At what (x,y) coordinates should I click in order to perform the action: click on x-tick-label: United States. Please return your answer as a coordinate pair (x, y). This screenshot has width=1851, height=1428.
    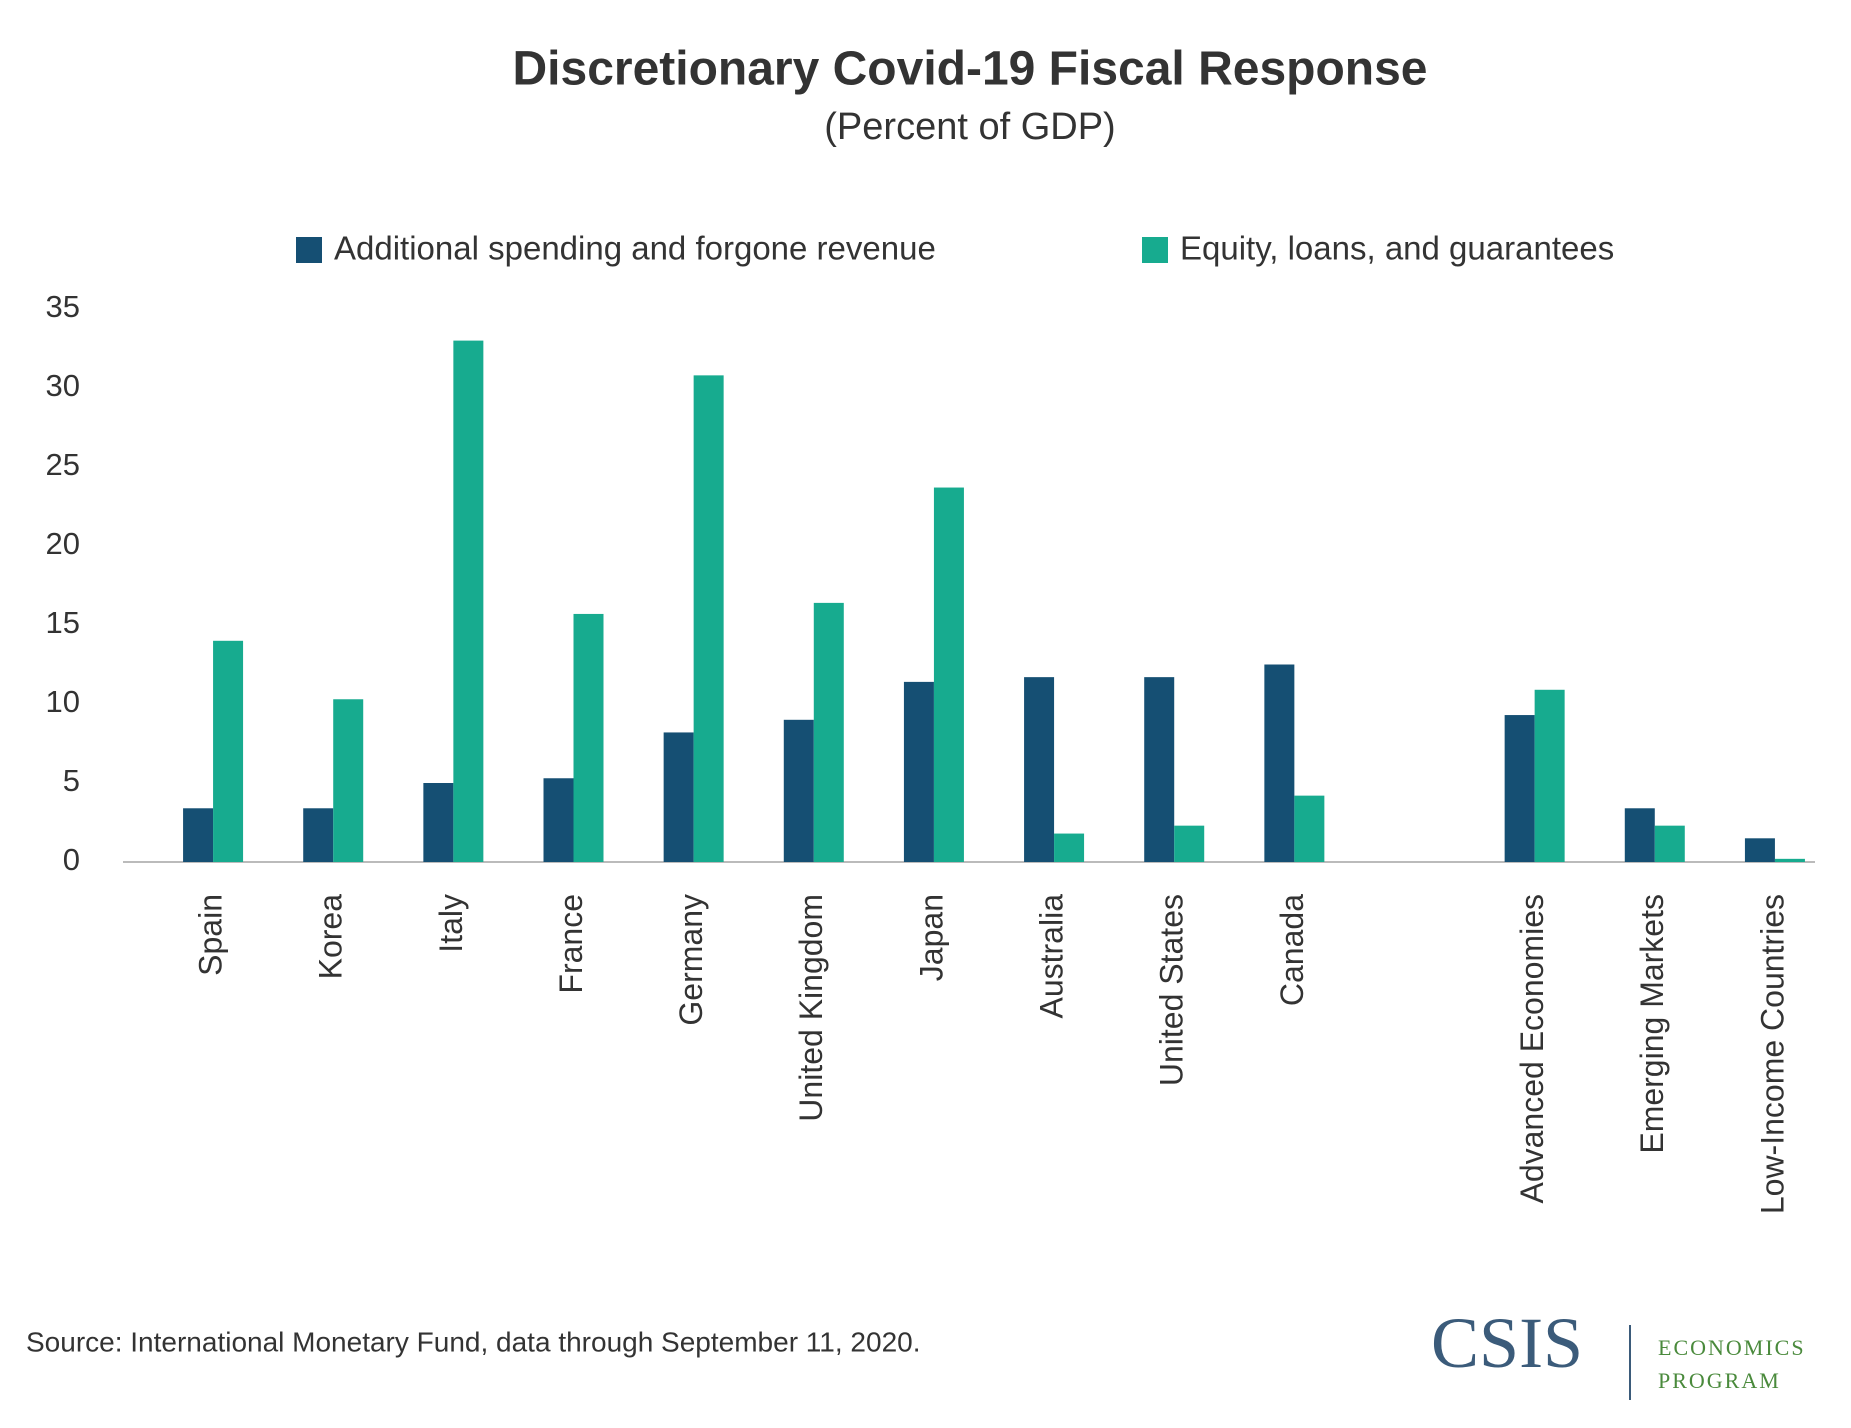
    Looking at the image, I should click on (1172, 990).